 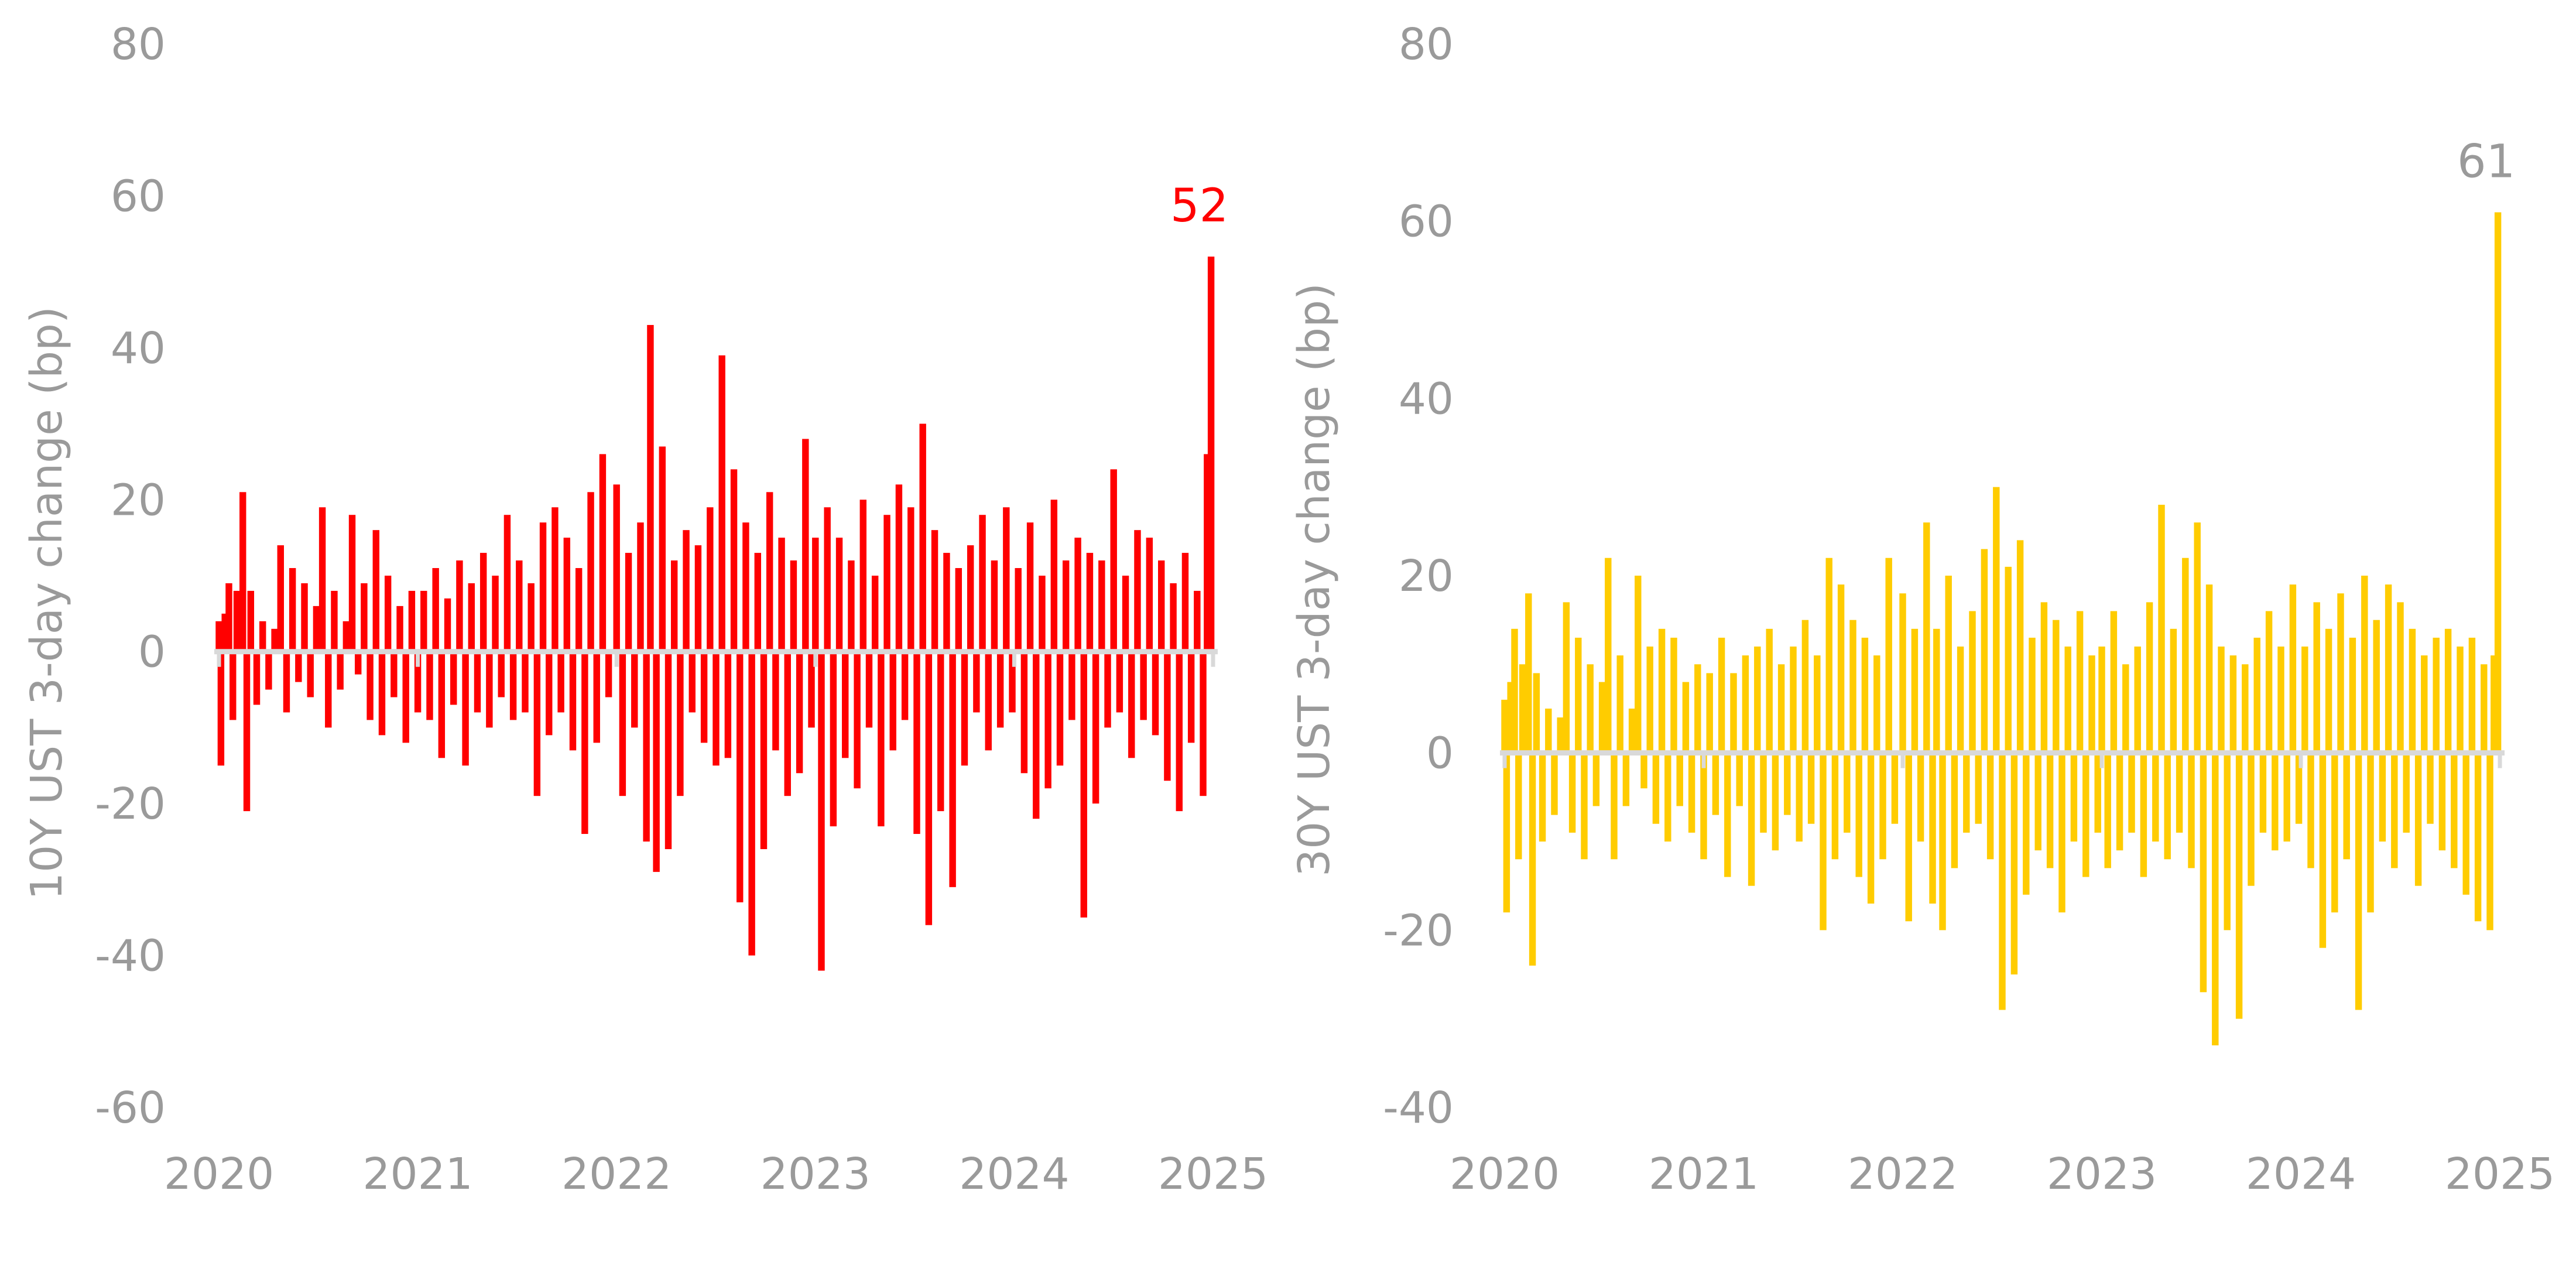 I want to click on y-tick-label: -20, so click(x=1418, y=931).